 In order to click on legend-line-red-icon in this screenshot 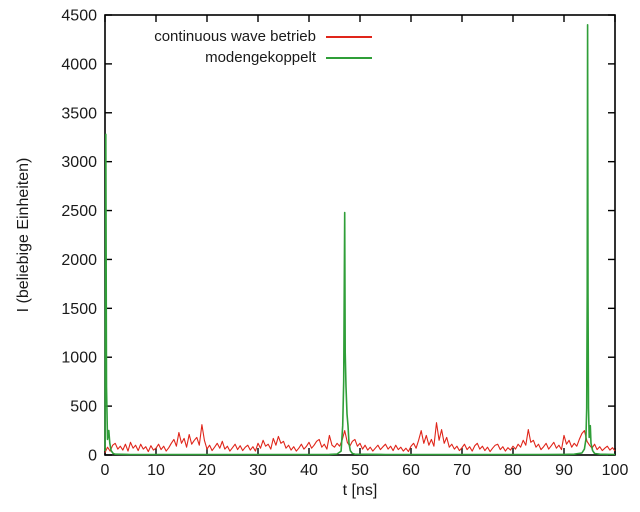, I will do `click(349, 36)`.